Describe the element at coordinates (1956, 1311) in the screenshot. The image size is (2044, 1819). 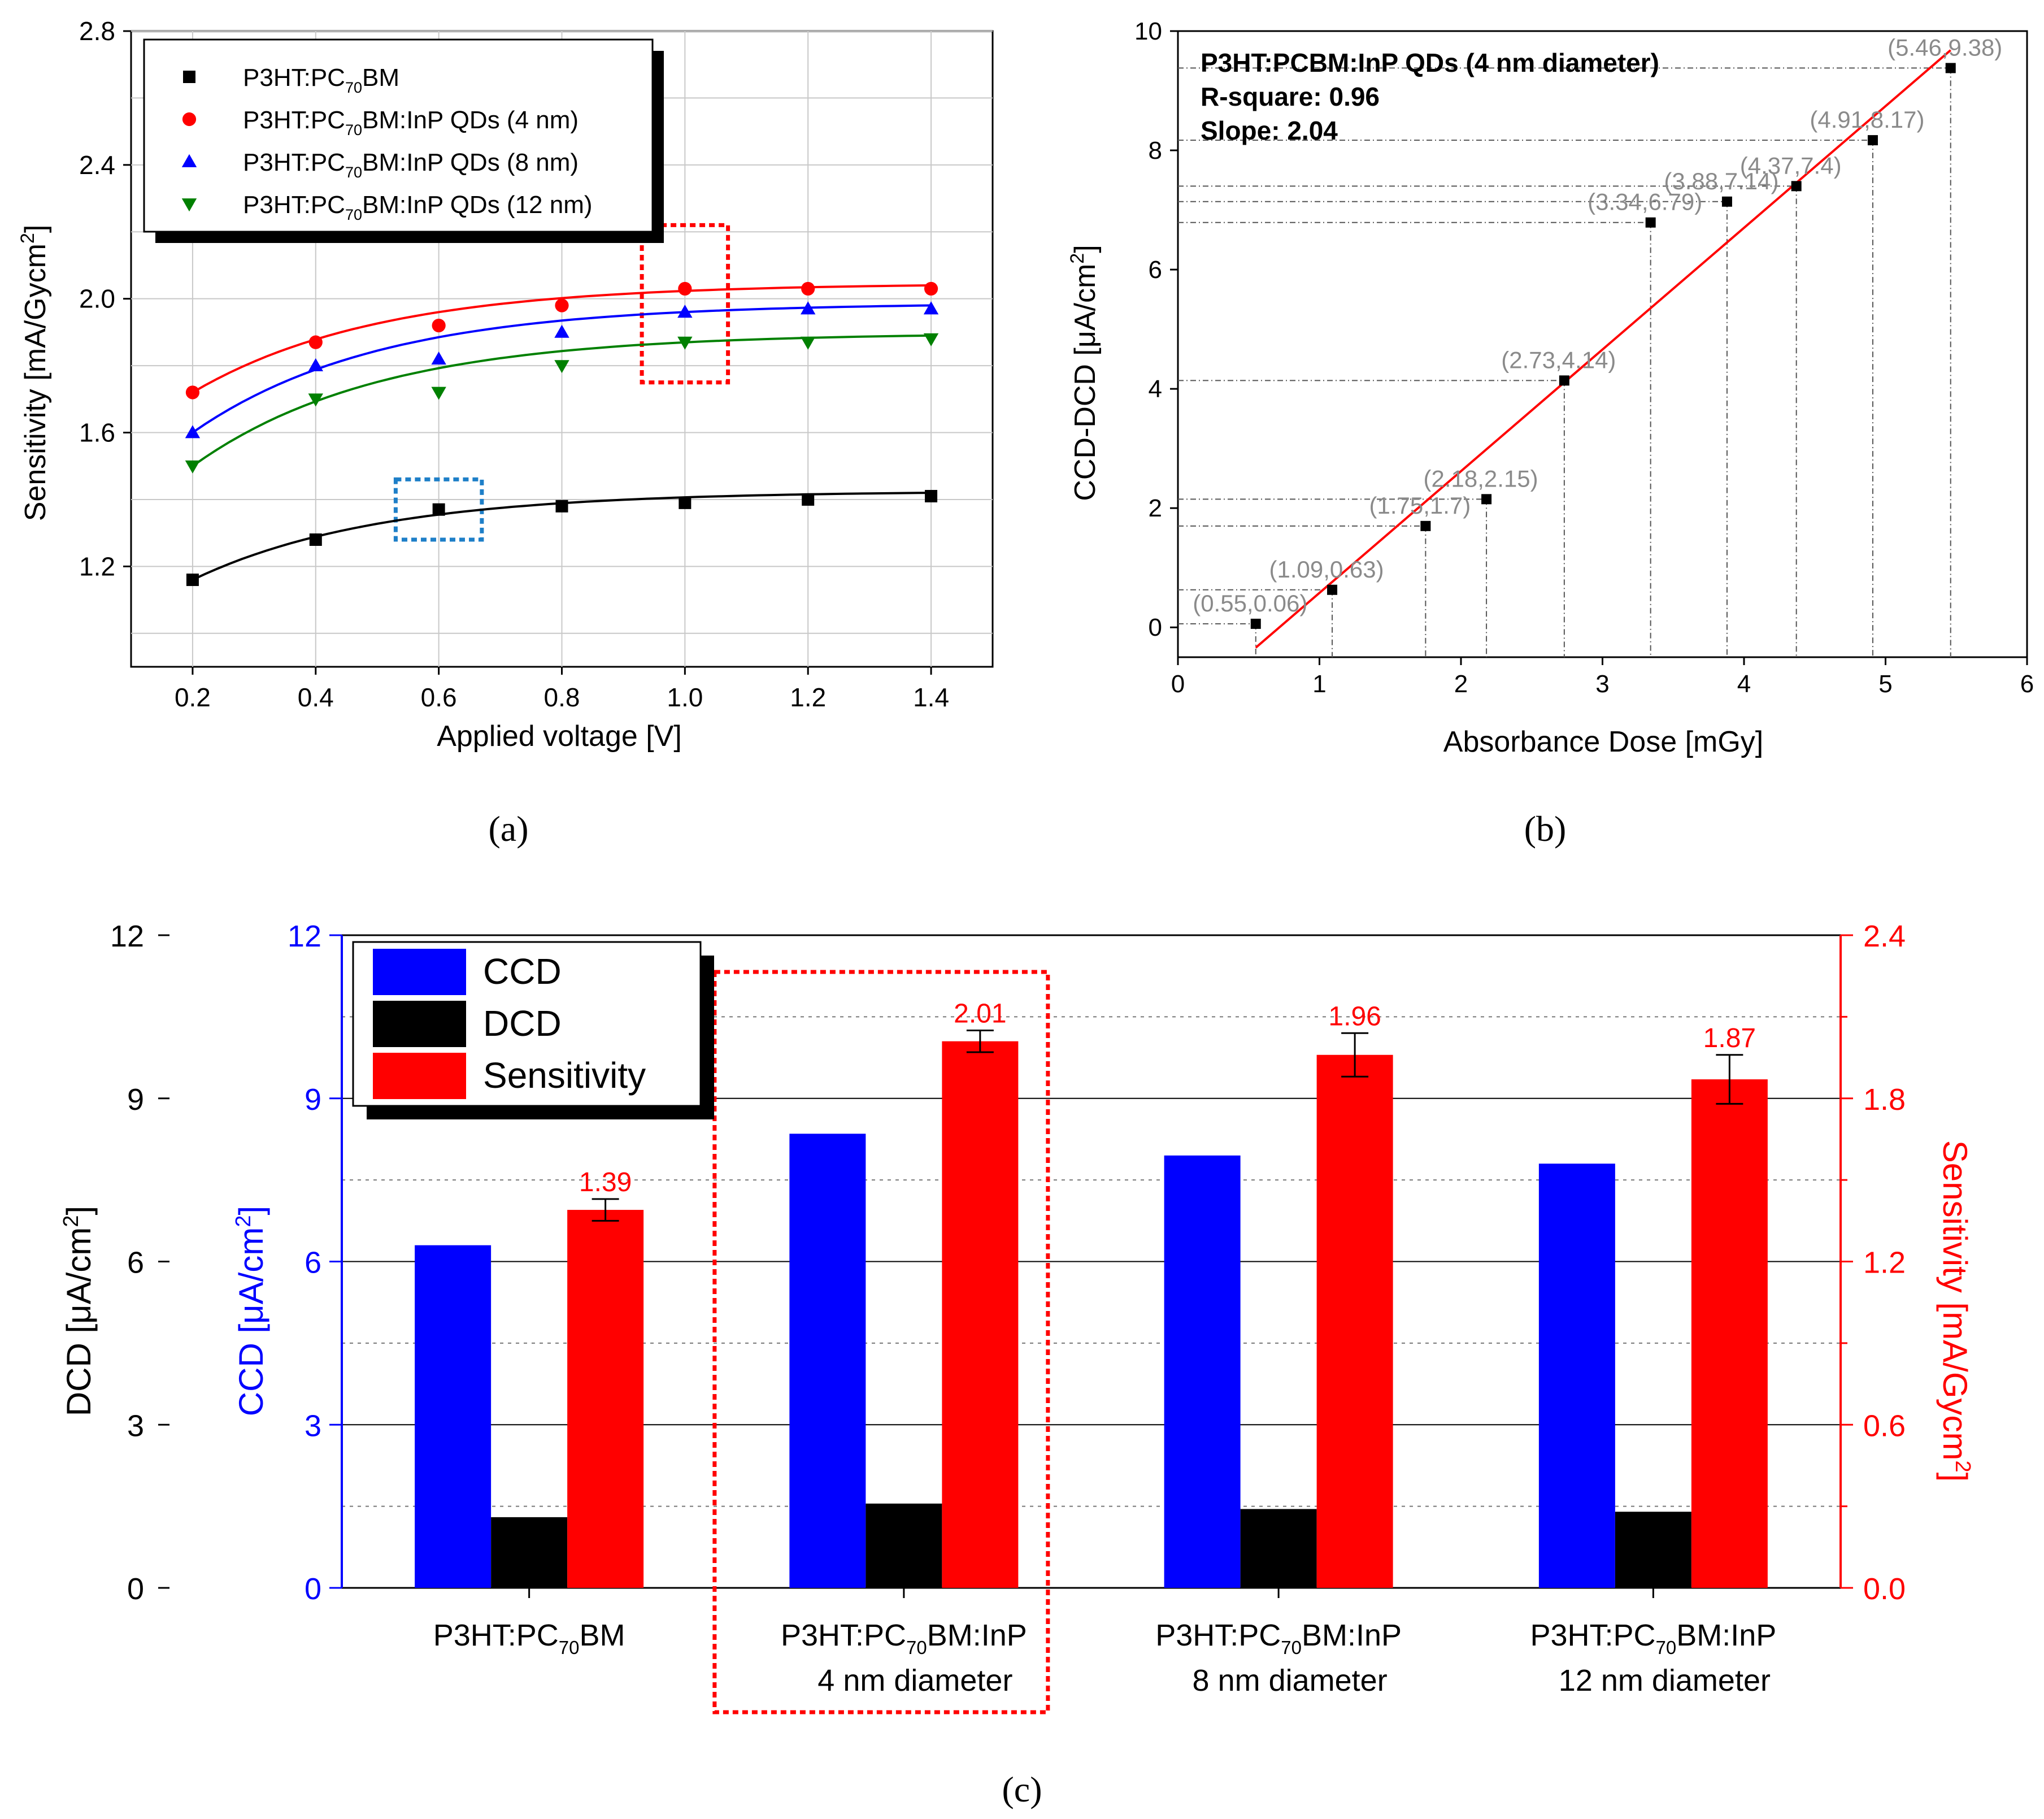
I see `panel-c-sensitivity-axis-label: Sensitivity [mA/Gycm2]` at that location.